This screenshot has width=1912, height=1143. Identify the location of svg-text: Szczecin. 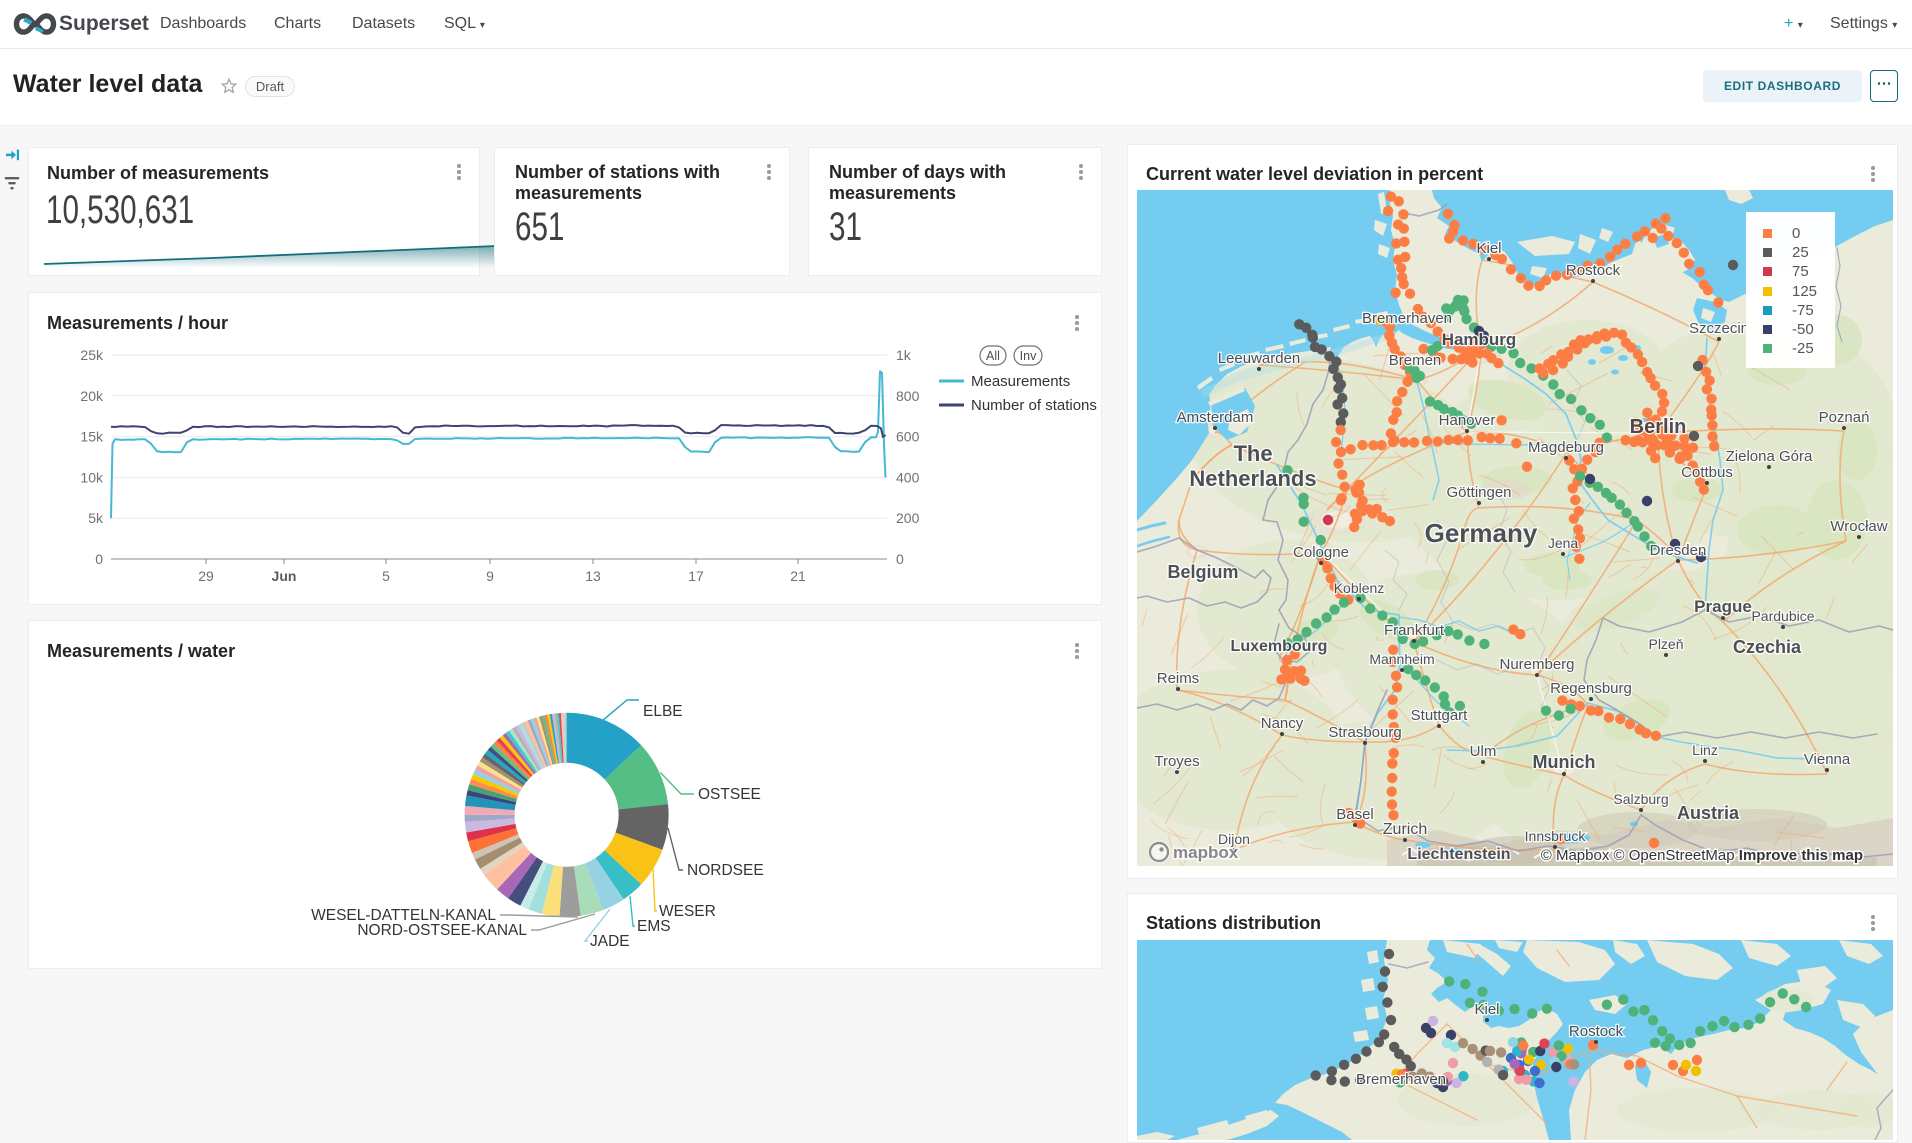
(1719, 328).